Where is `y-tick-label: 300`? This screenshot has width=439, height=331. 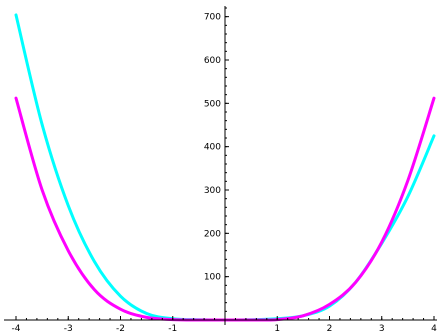 y-tick-label: 300 is located at coordinates (212, 191).